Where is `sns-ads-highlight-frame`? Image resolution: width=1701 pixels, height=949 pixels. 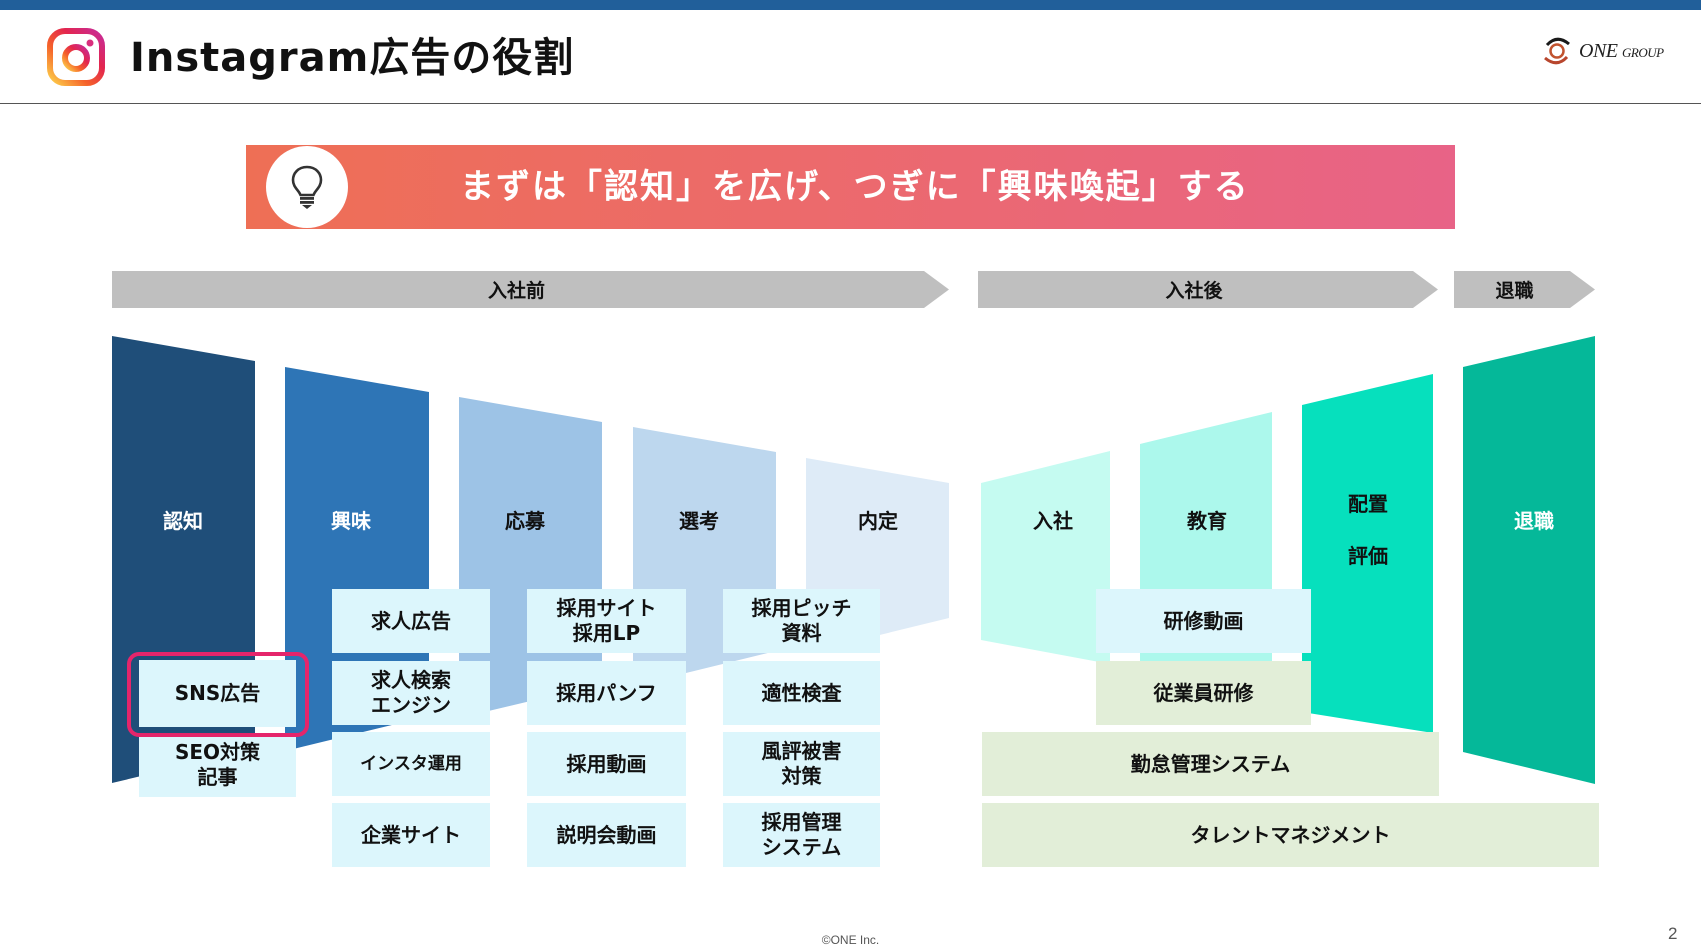
sns-ads-highlight-frame is located at coordinates (218, 694).